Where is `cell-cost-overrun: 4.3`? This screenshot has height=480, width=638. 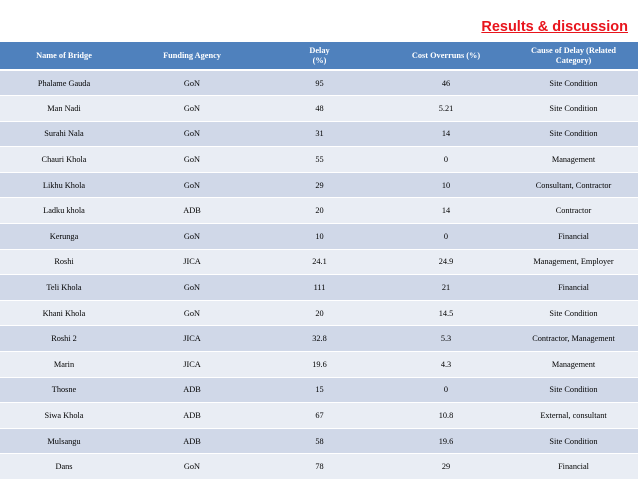 cell-cost-overrun: 4.3 is located at coordinates (446, 364).